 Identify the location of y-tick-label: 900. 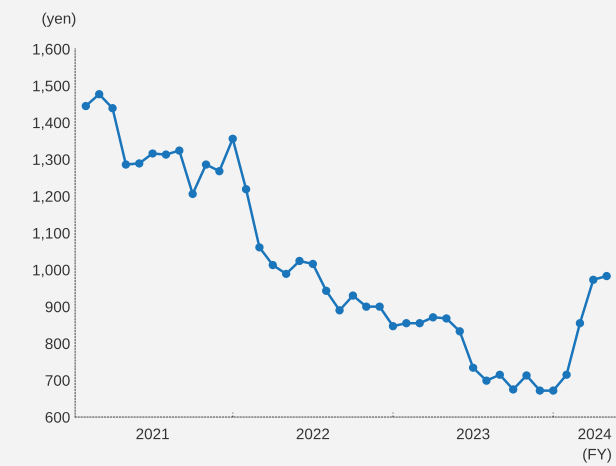
(58, 306).